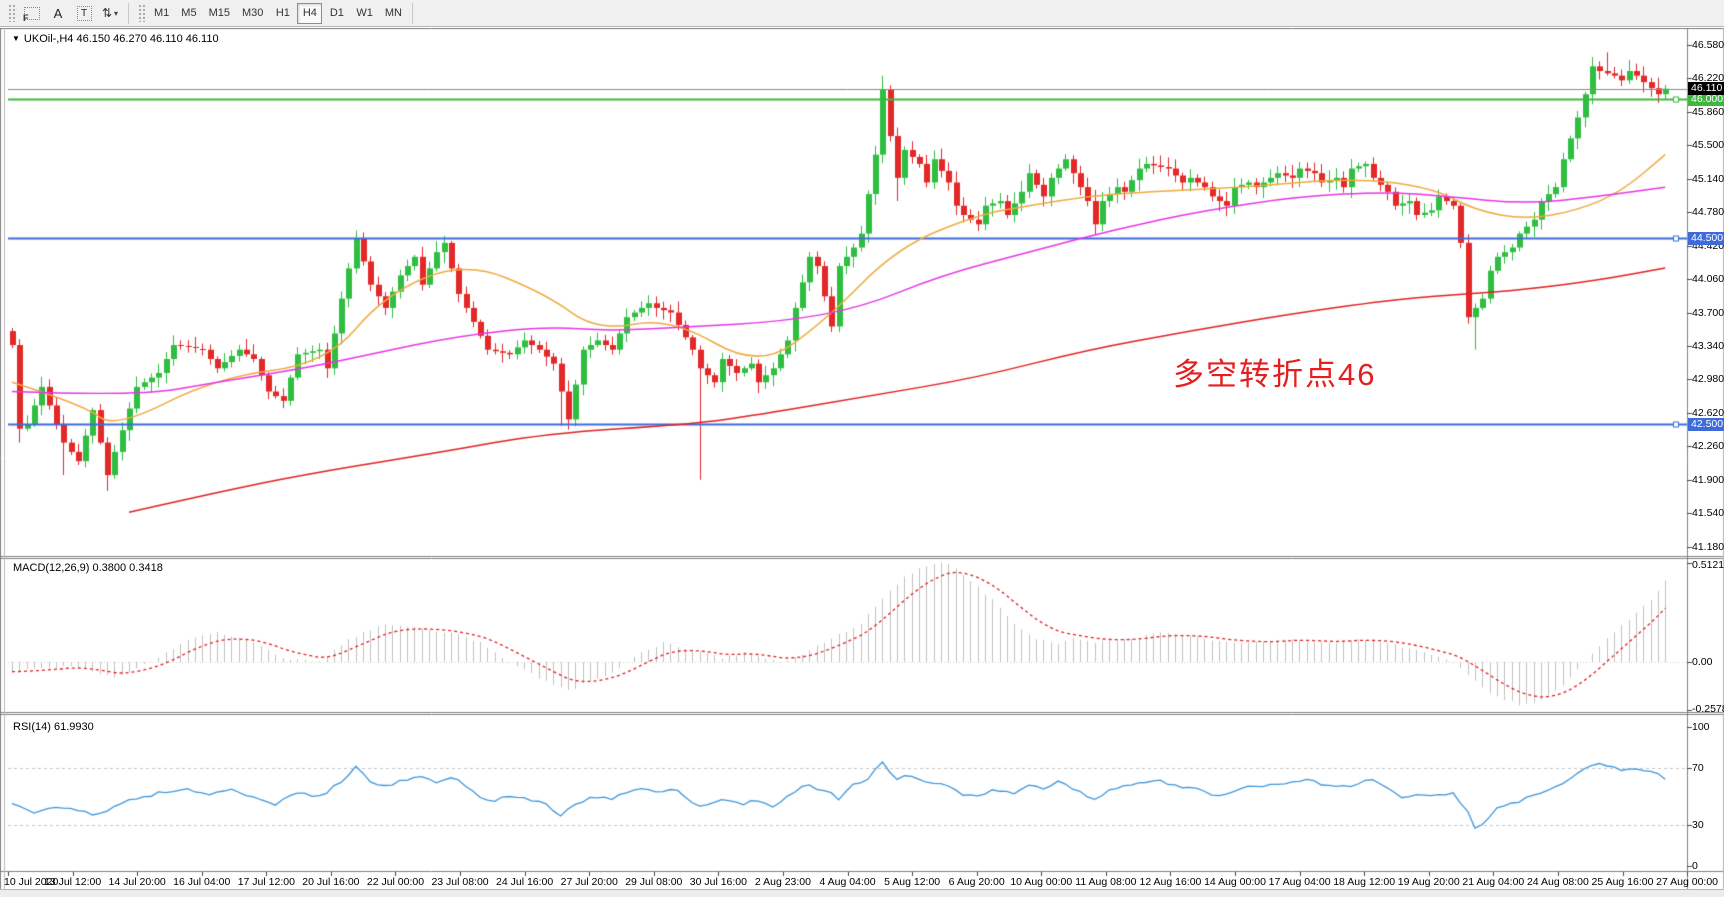 This screenshot has height=897, width=1724. I want to click on price-tick-label: 44.780, so click(1708, 212).